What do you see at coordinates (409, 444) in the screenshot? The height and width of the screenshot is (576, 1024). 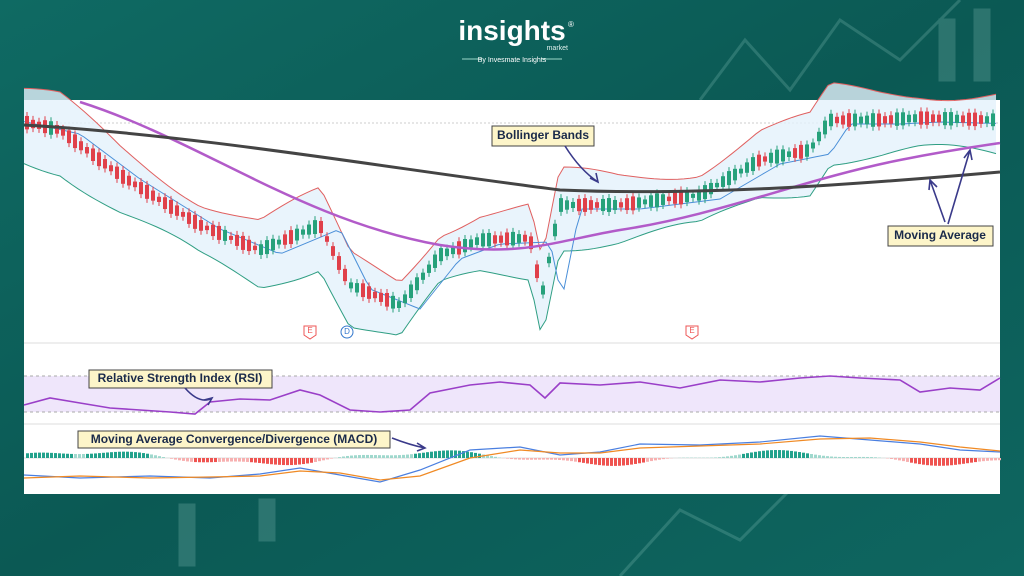 I see `arrow` at bounding box center [409, 444].